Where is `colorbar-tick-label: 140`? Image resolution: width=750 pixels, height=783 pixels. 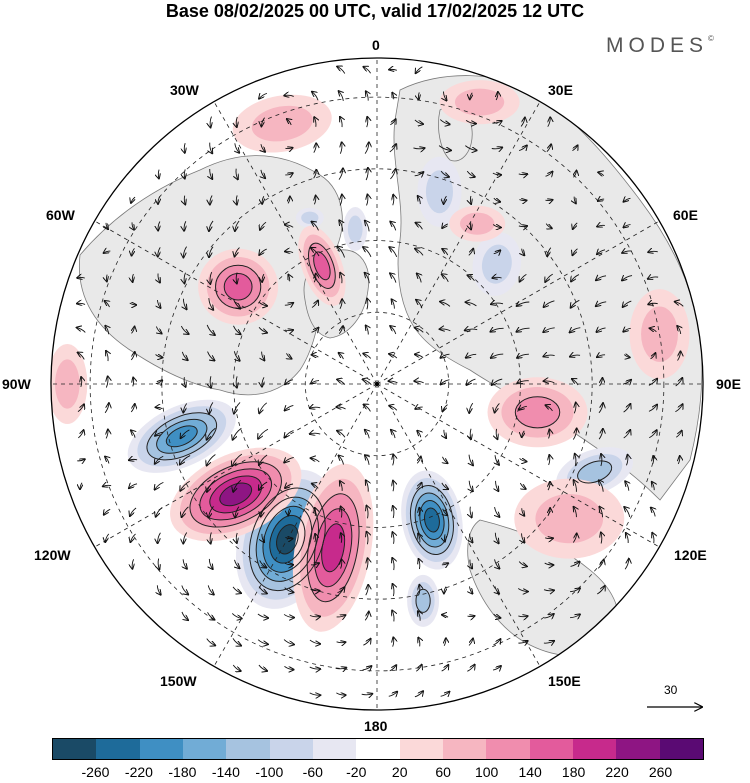 colorbar-tick-label: 140 is located at coordinates (530, 772).